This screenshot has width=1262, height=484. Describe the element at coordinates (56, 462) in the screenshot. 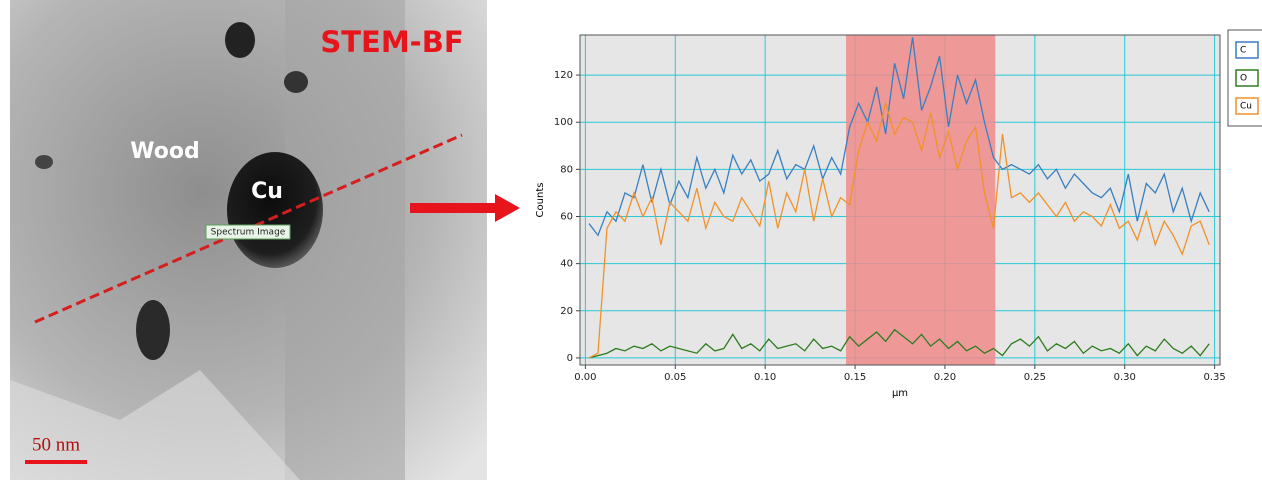

I see `scale-bar` at that location.